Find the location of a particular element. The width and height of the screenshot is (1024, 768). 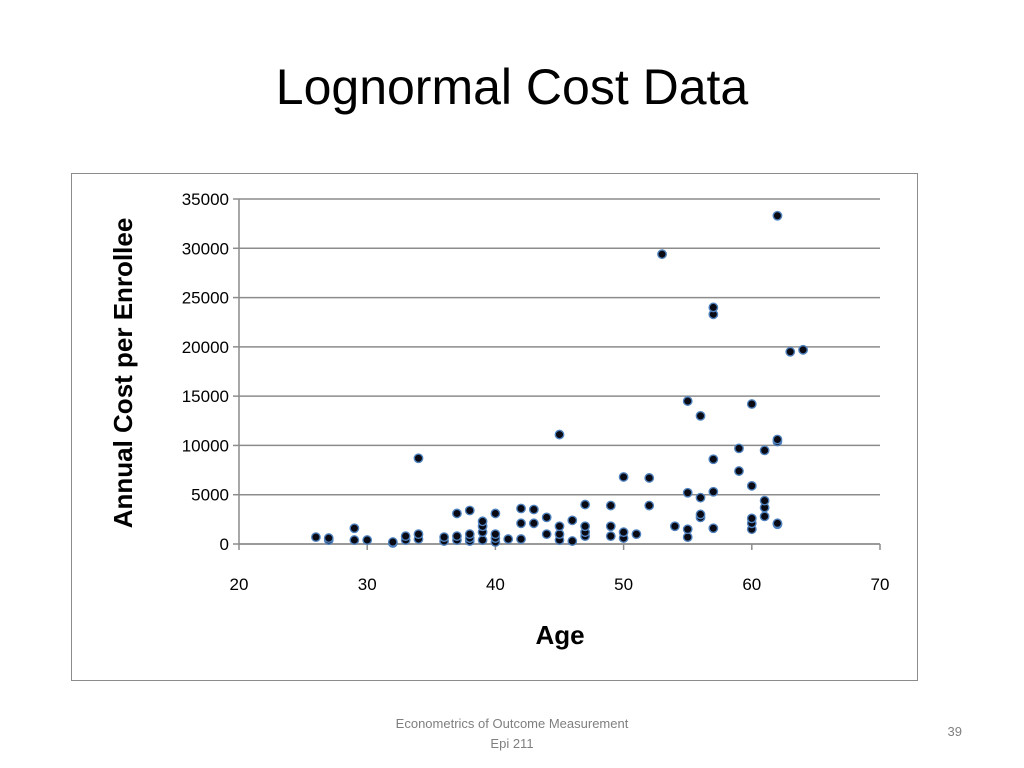

y-tick-label: 15000 is located at coordinates (205, 396).